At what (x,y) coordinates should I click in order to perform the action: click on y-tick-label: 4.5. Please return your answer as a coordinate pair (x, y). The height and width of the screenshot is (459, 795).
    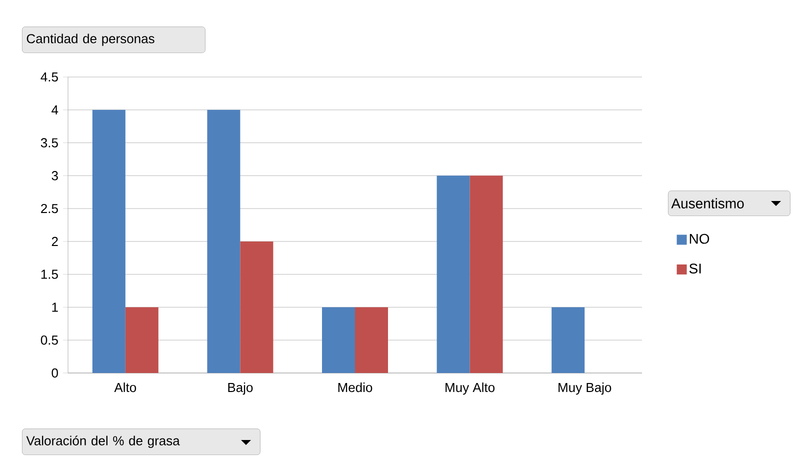
    Looking at the image, I should click on (49, 77).